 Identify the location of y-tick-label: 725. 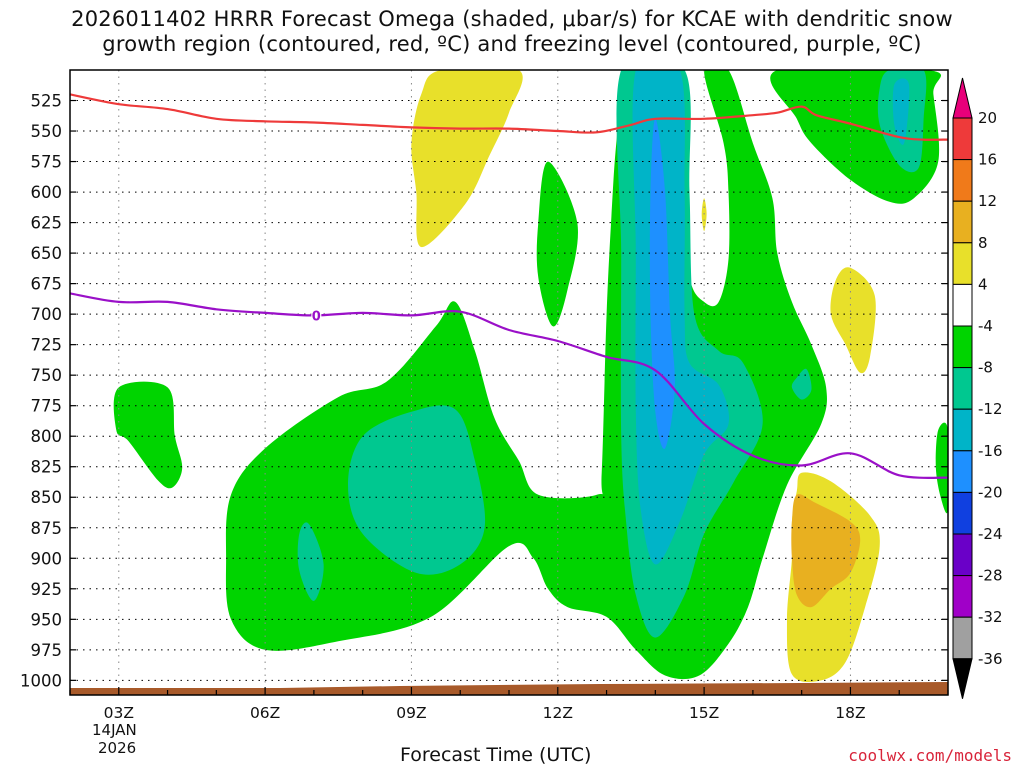
(47, 345).